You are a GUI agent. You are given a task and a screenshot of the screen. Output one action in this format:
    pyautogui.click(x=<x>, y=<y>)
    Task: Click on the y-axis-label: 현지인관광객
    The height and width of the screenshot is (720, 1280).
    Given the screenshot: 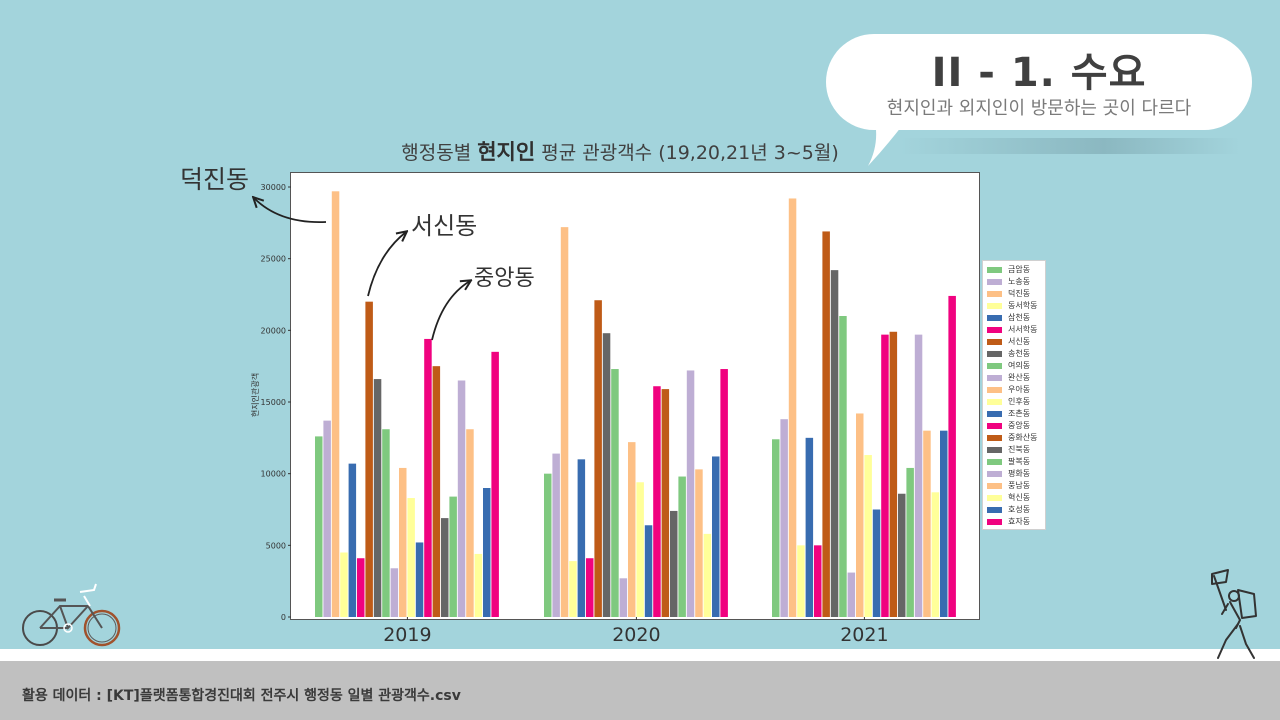 What is the action you would take?
    pyautogui.click(x=255, y=395)
    